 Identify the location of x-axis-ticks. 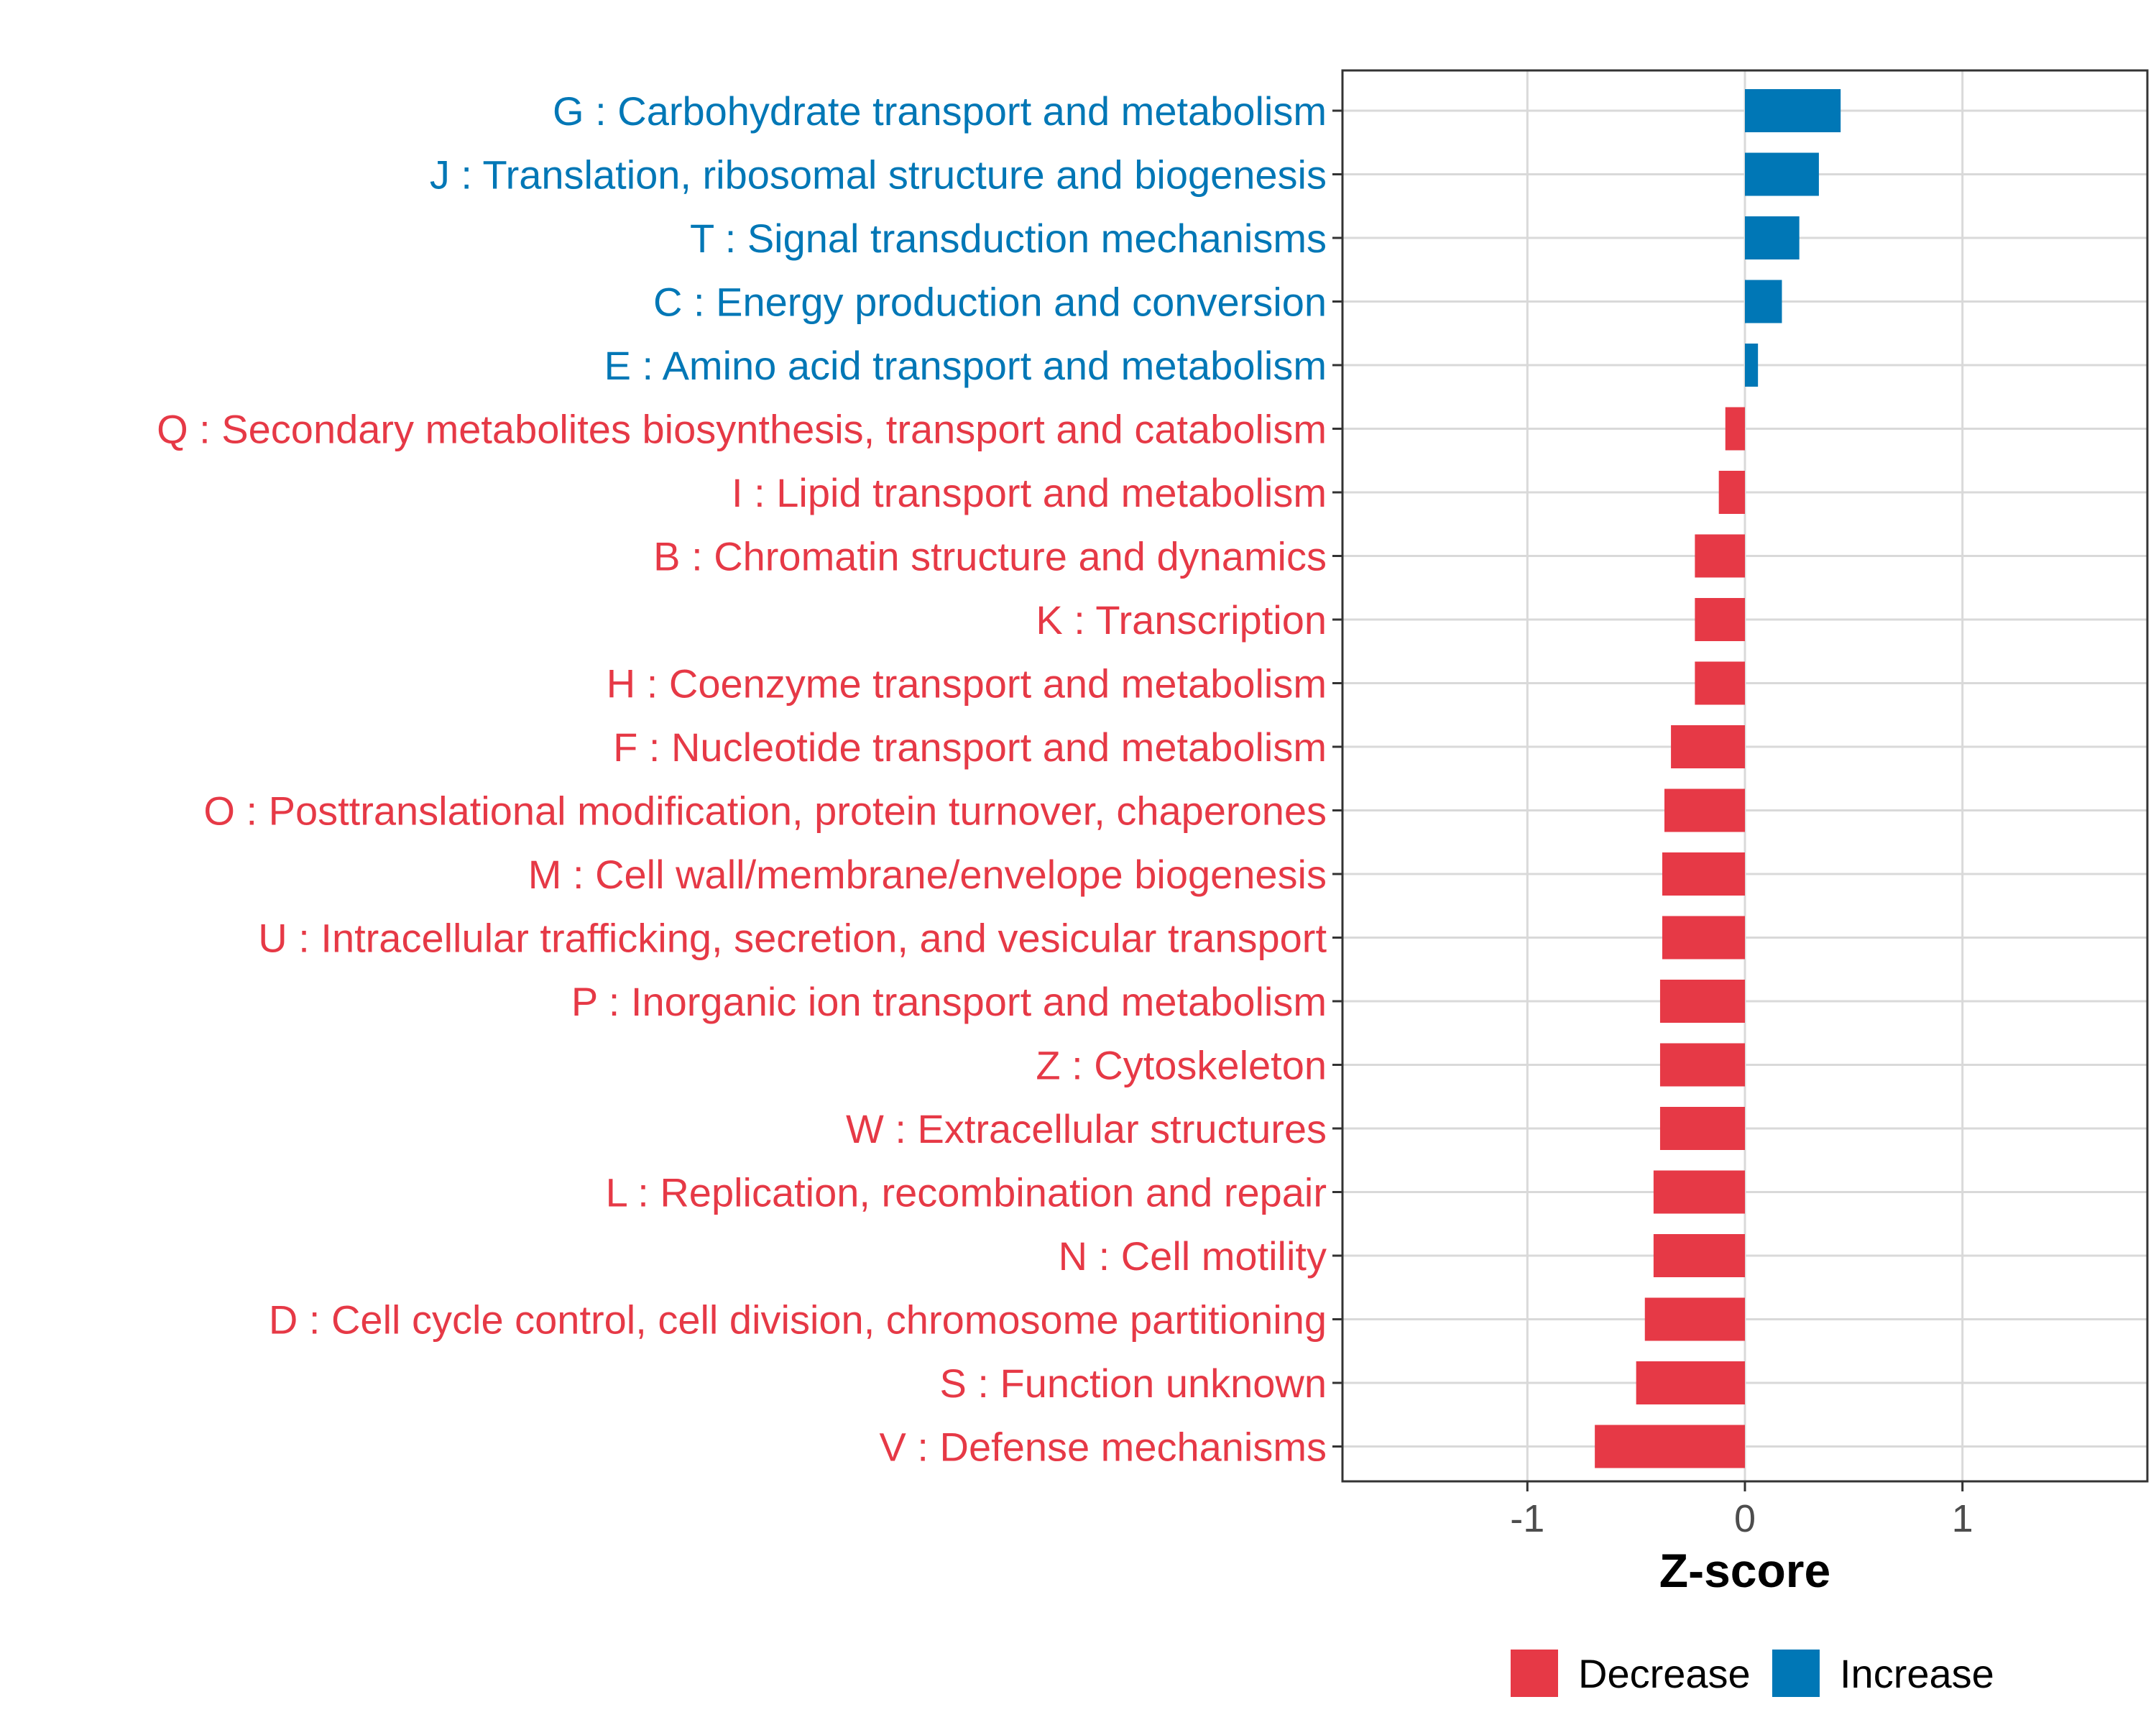
(1745, 1486).